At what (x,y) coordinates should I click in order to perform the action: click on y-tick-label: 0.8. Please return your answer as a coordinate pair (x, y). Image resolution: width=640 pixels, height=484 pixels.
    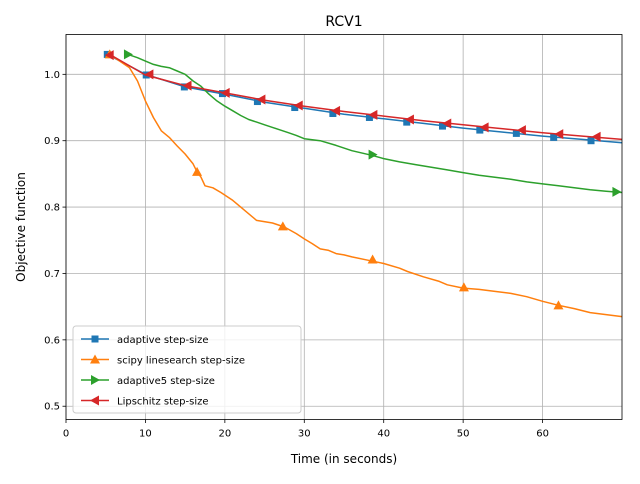
    Looking at the image, I should click on (52, 208).